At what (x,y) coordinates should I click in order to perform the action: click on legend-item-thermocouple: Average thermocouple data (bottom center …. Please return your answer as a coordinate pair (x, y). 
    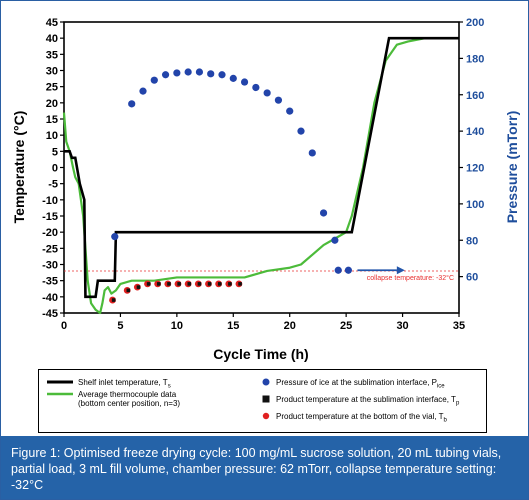
    Looking at the image, I should click on (113, 399).